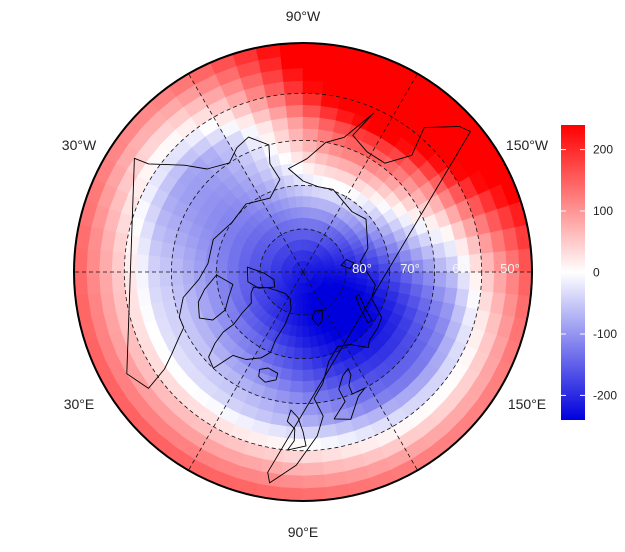 The height and width of the screenshot is (552, 625). I want to click on lat-label-50: 50°, so click(510, 268).